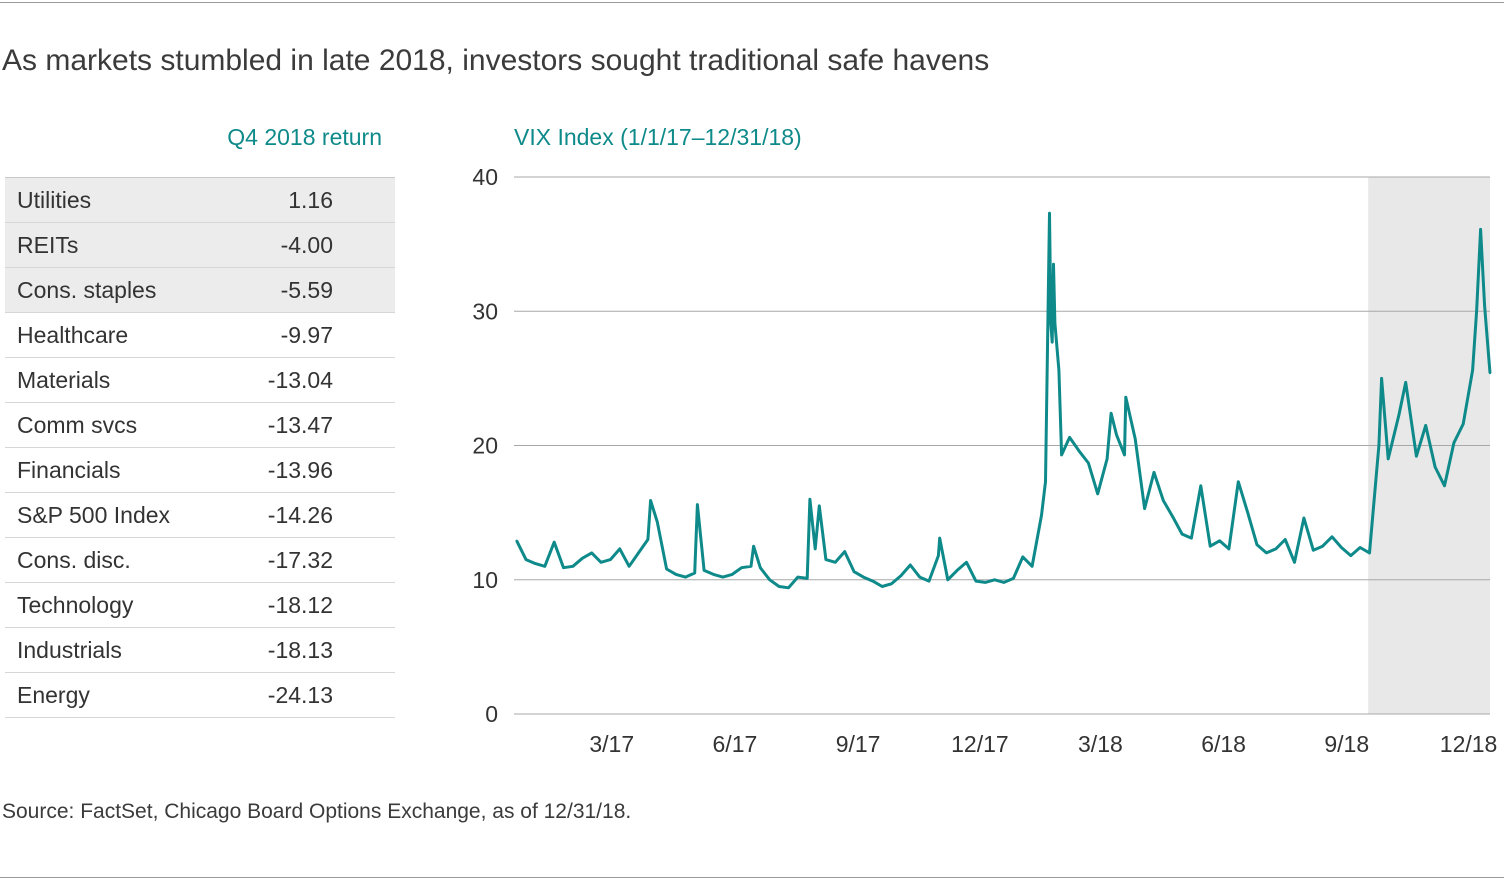 The height and width of the screenshot is (880, 1504). Describe the element at coordinates (53, 695) in the screenshot. I see `row-label: Energy` at that location.